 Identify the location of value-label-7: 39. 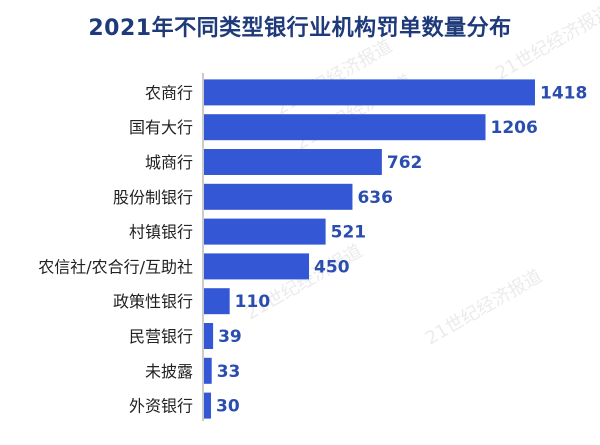
(230, 337).